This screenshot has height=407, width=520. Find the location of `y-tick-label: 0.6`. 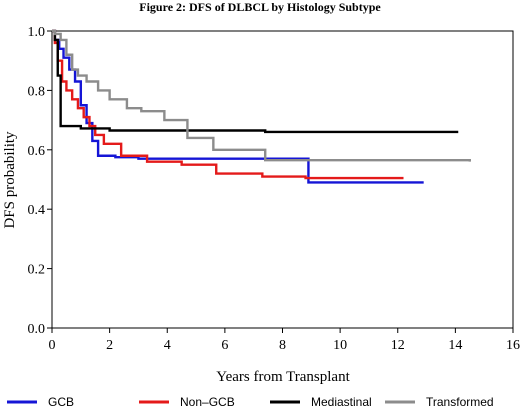

y-tick-label: 0.6 is located at coordinates (37, 151).